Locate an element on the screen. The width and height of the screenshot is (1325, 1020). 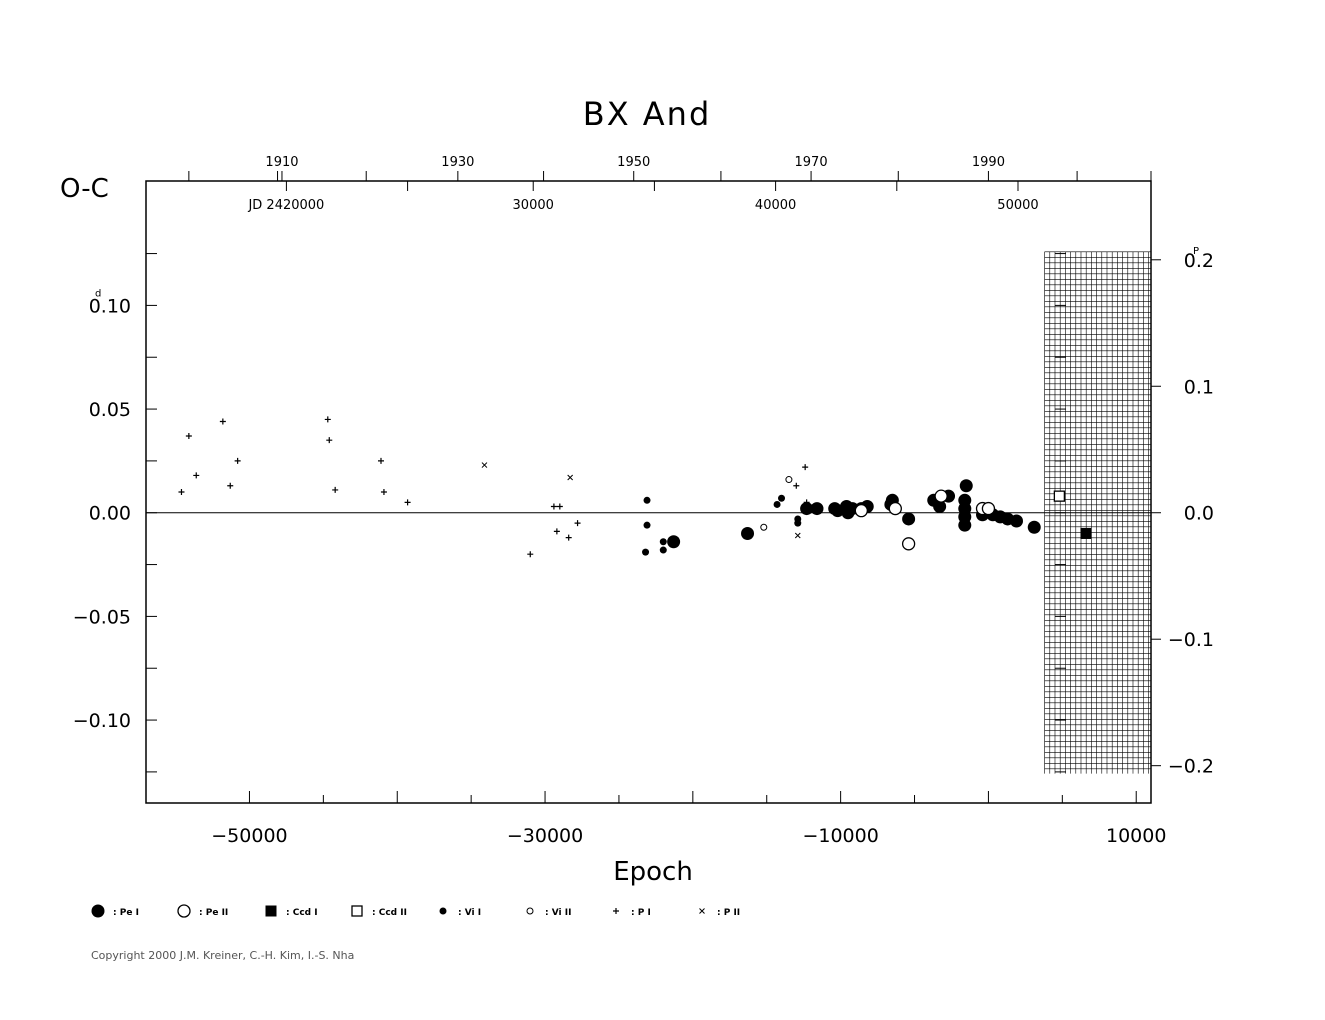
legend-label: : P II is located at coordinates (728, 913).